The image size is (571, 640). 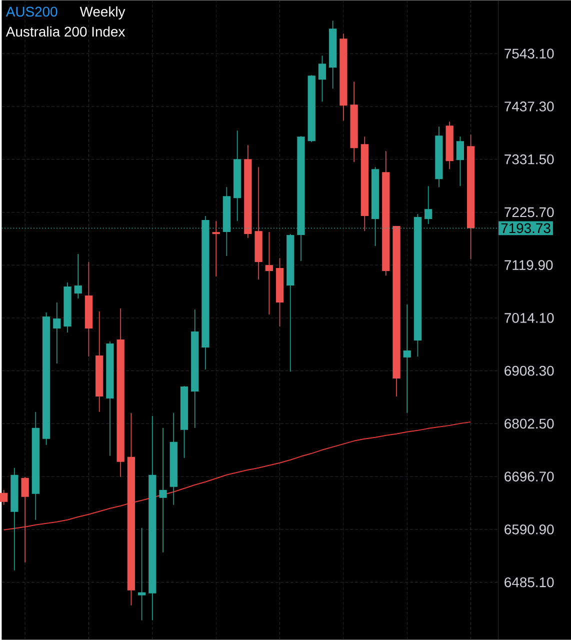 I want to click on y-tick-label: 6590.90, so click(x=529, y=529).